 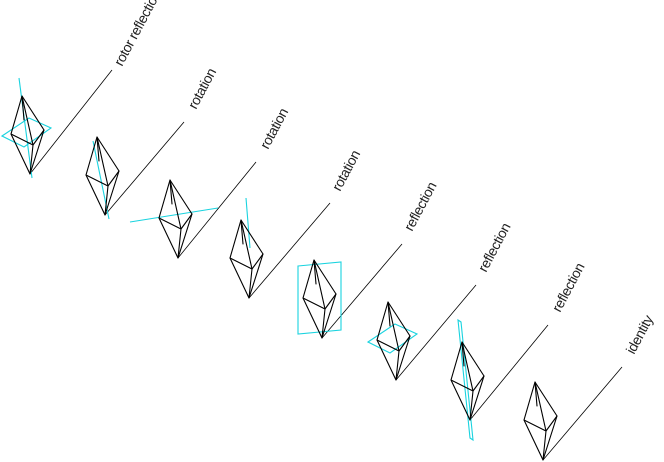 What do you see at coordinates (640, 334) in the screenshot?
I see `operation-label: identity` at bounding box center [640, 334].